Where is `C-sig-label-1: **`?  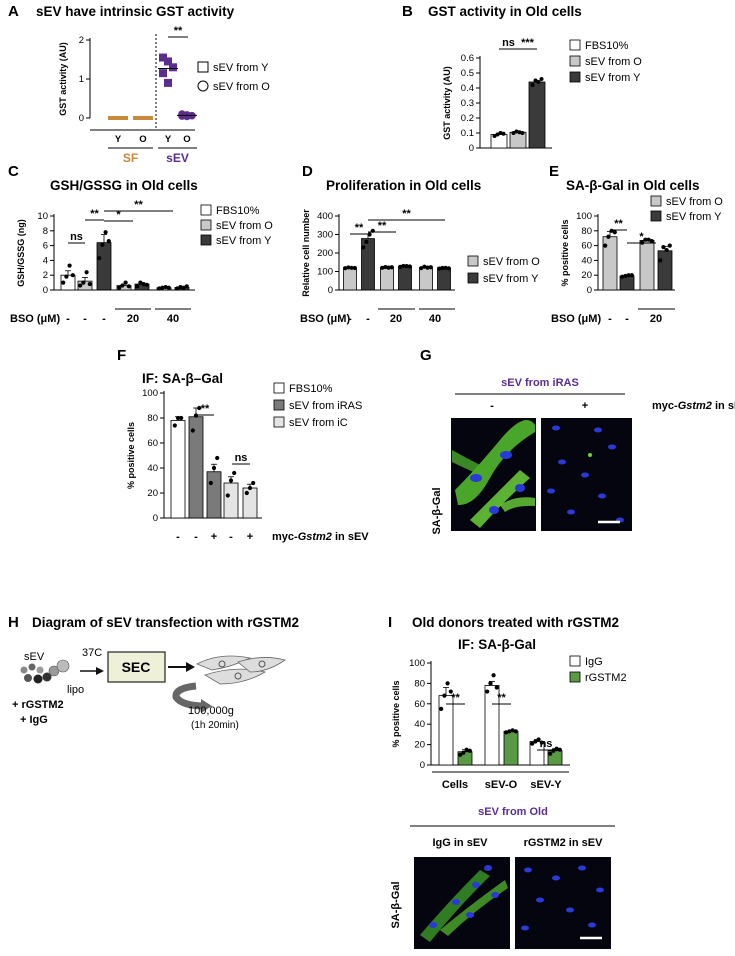 C-sig-label-1: ** is located at coordinates (94, 214).